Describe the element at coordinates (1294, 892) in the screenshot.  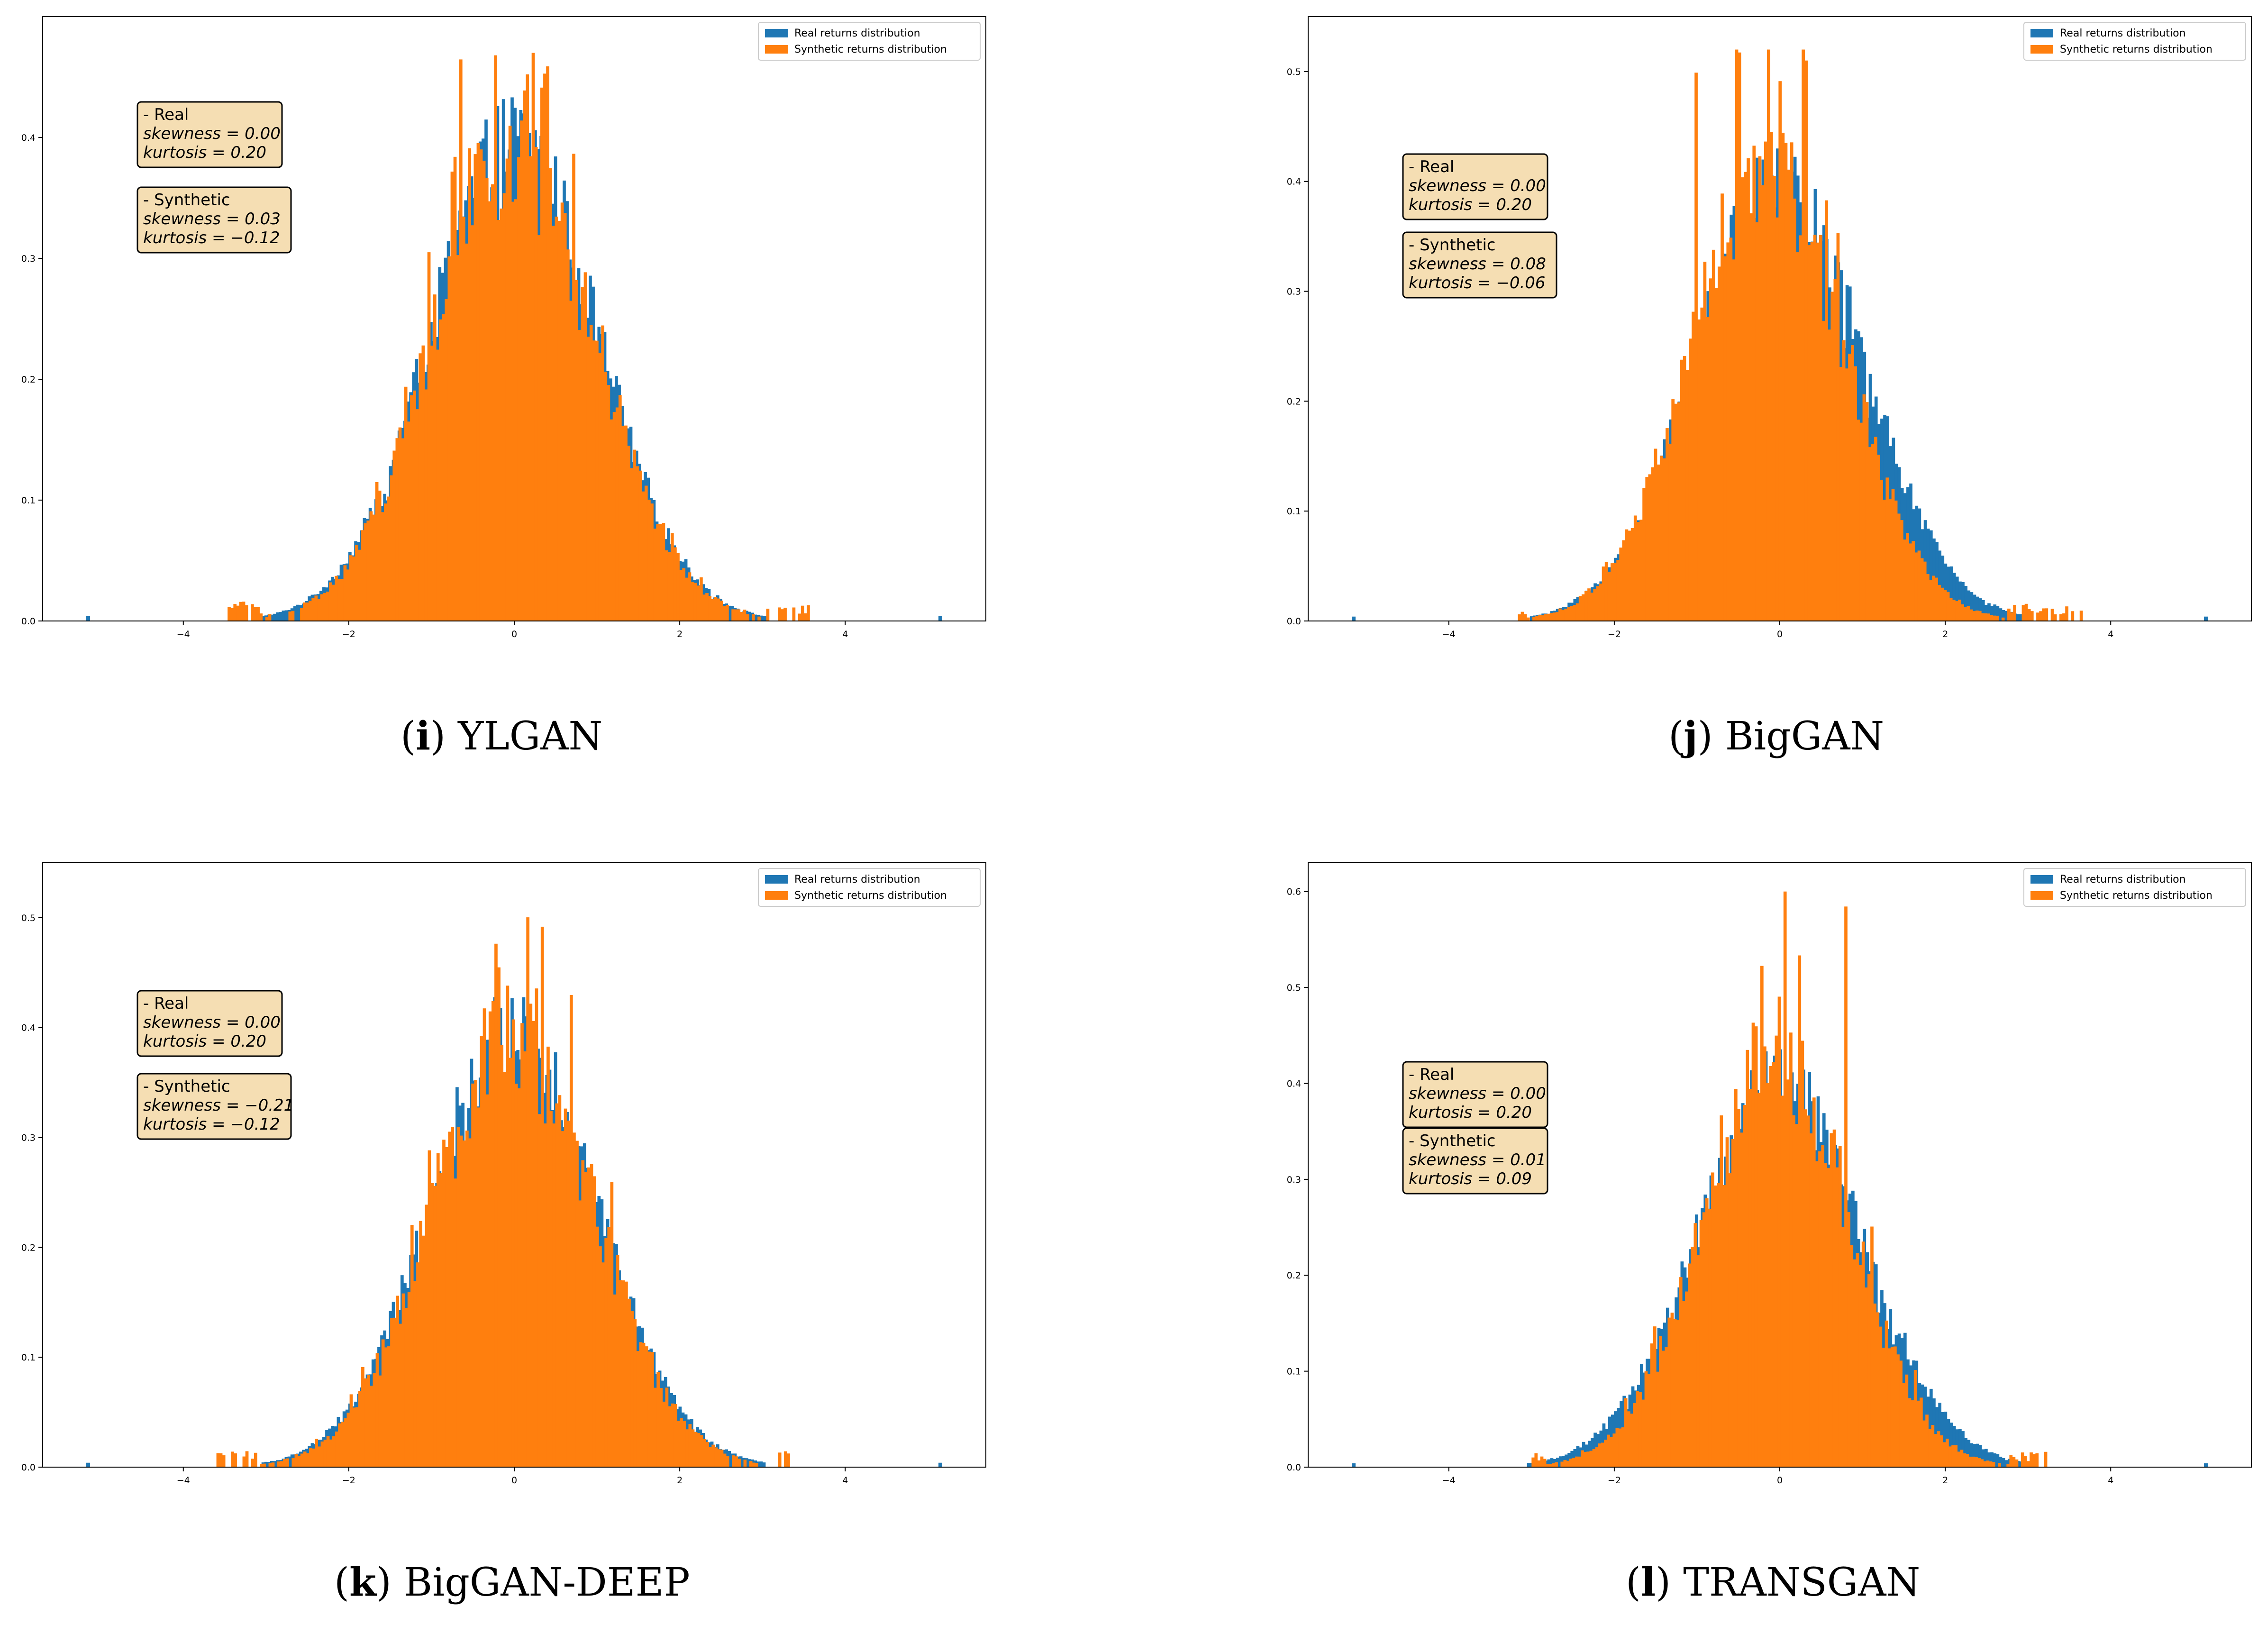
I see `y-tick-label: 0.6` at that location.